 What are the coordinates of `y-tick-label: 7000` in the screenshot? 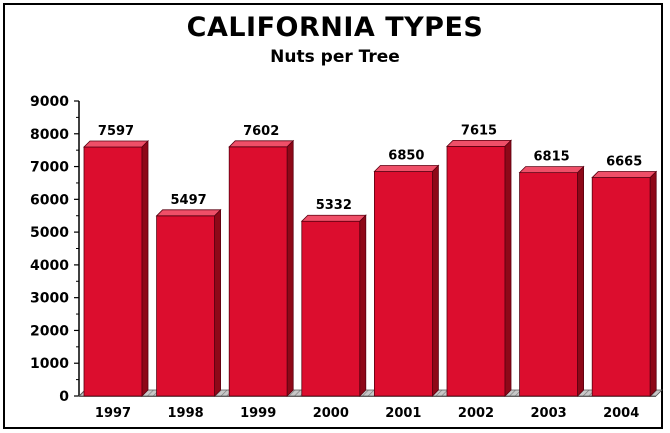 It's located at (49, 168).